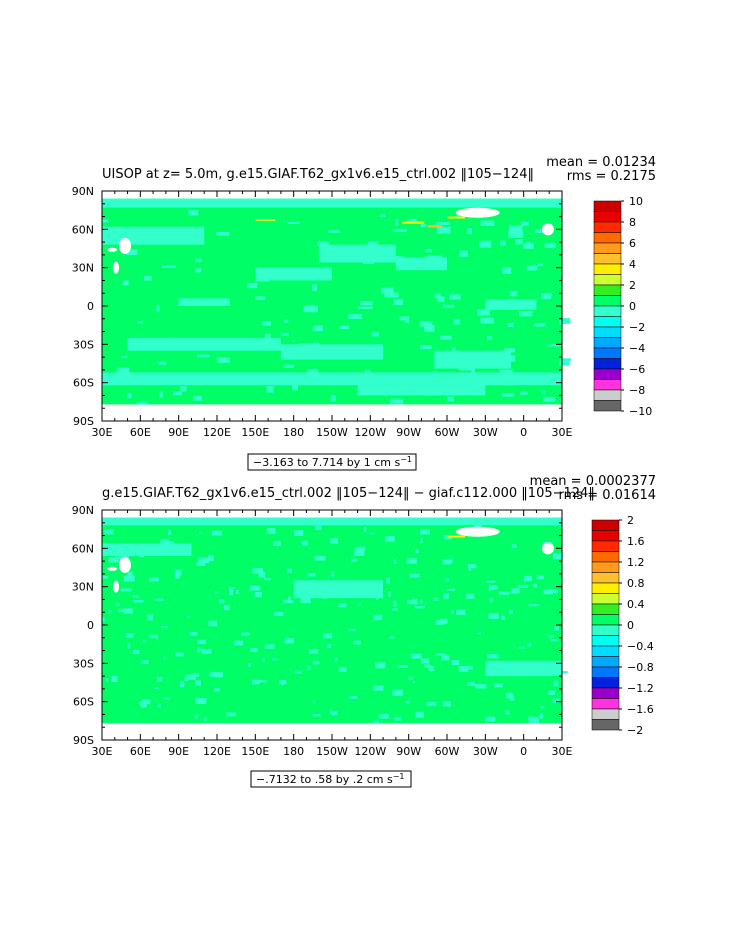  What do you see at coordinates (607, 495) in the screenshot?
I see `rms-stat: rms = 0.01614` at bounding box center [607, 495].